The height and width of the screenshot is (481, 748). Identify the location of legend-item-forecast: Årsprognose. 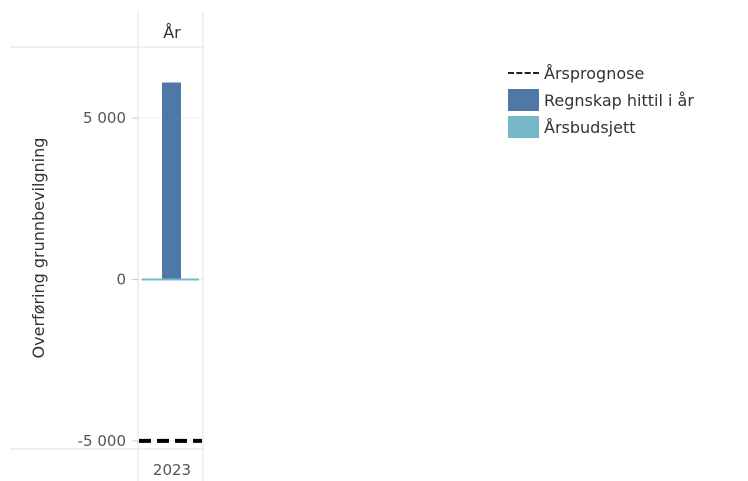
(601, 73).